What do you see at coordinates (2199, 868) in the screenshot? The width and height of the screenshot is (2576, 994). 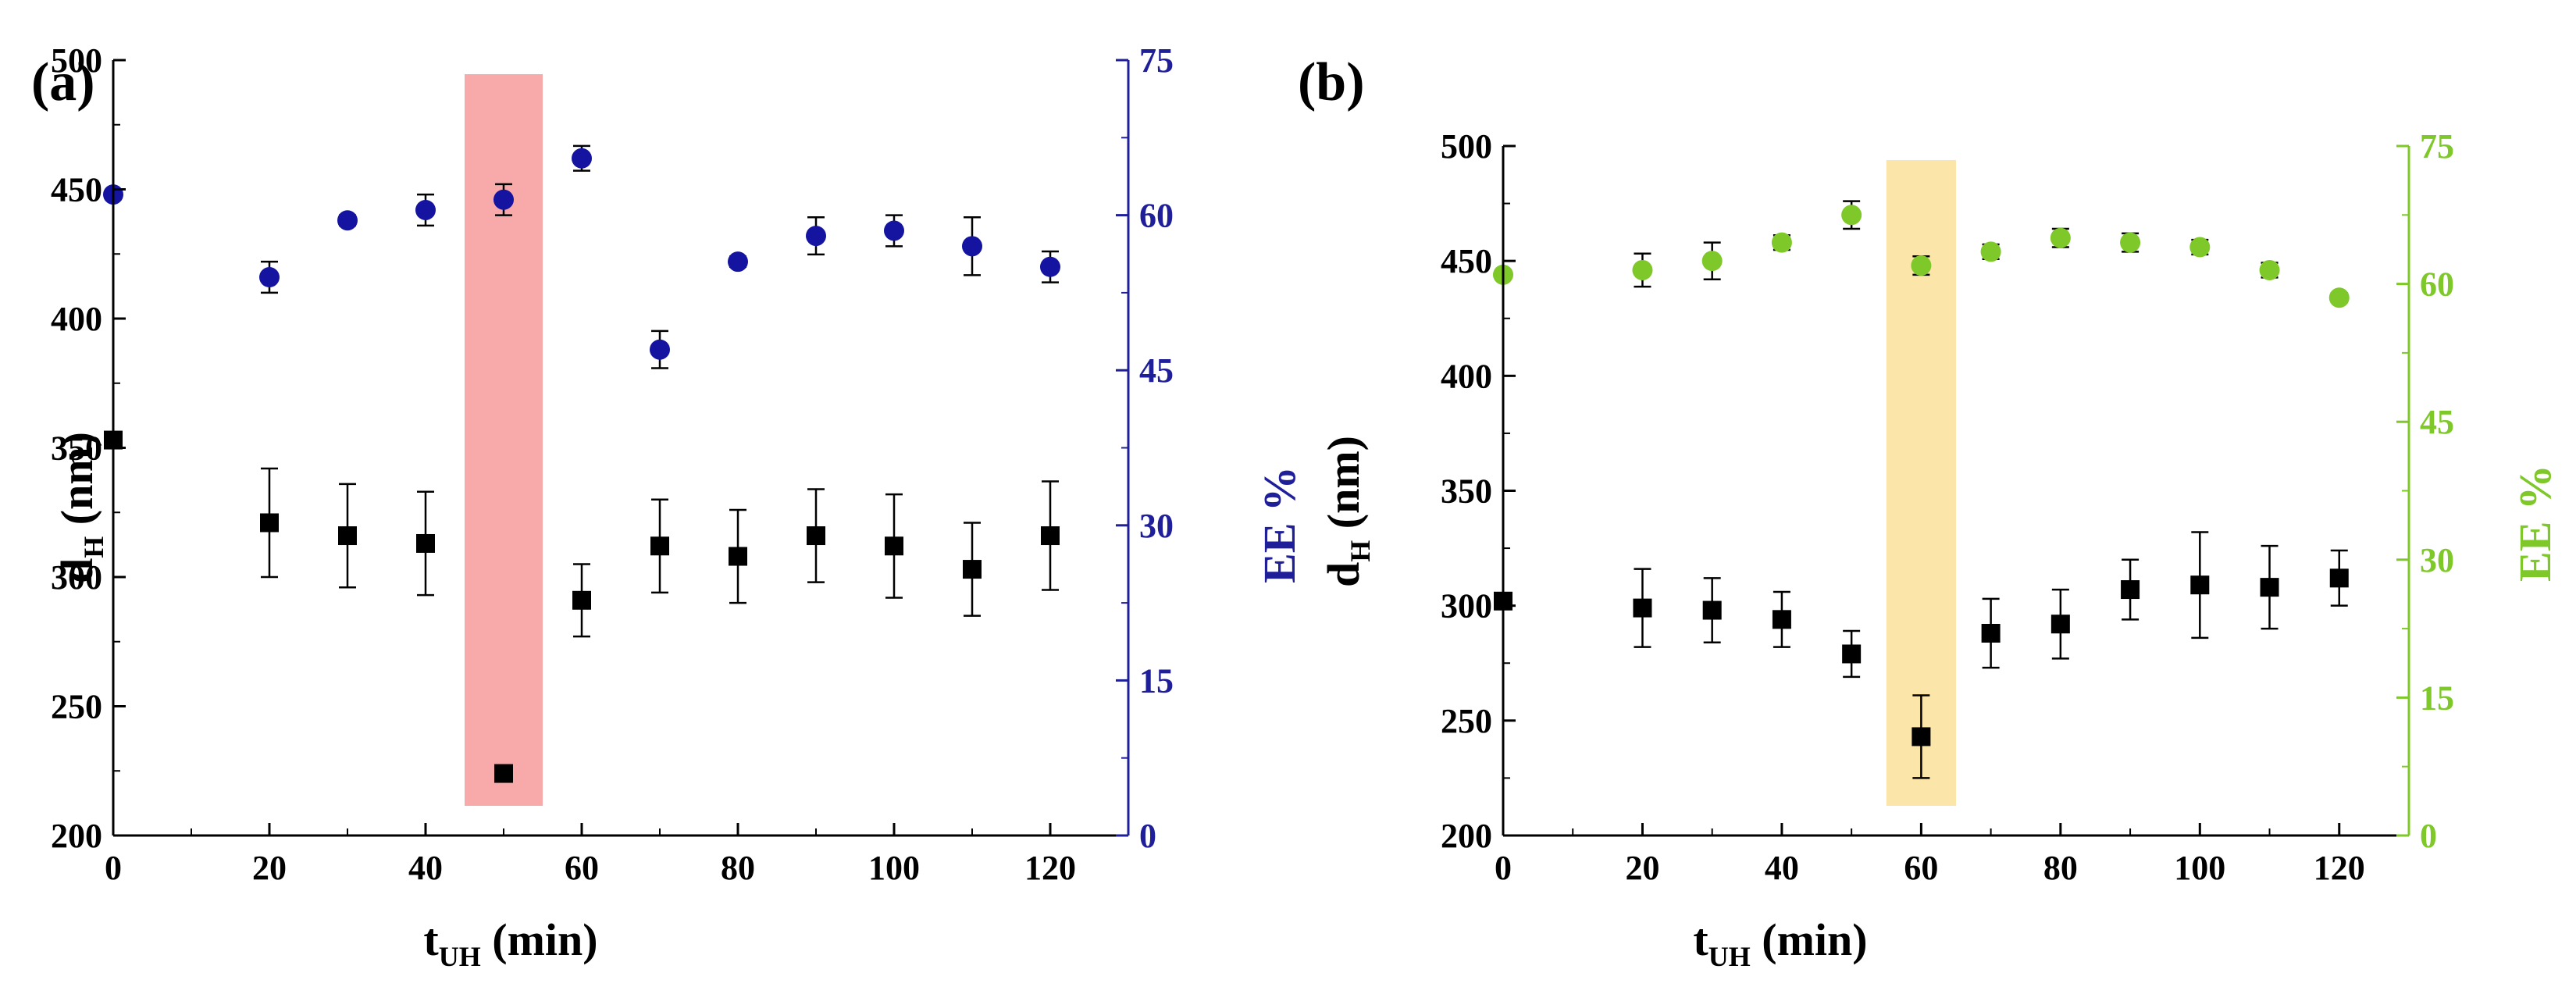 I see `x-tick-label: 100` at bounding box center [2199, 868].